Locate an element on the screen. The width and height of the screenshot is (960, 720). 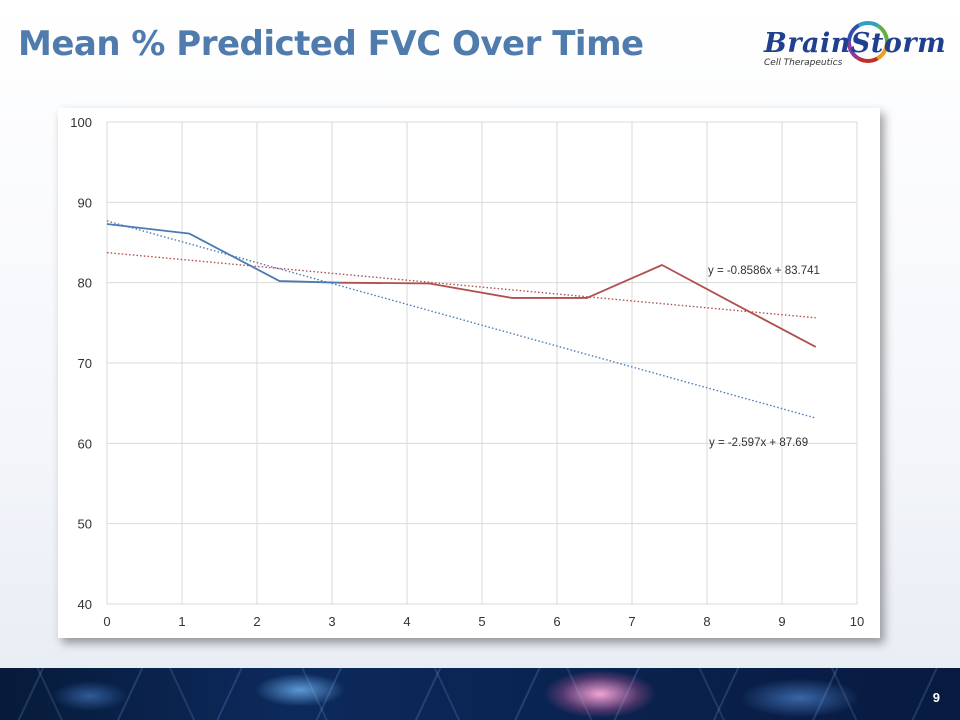
x-tick-label: 9 is located at coordinates (781, 621).